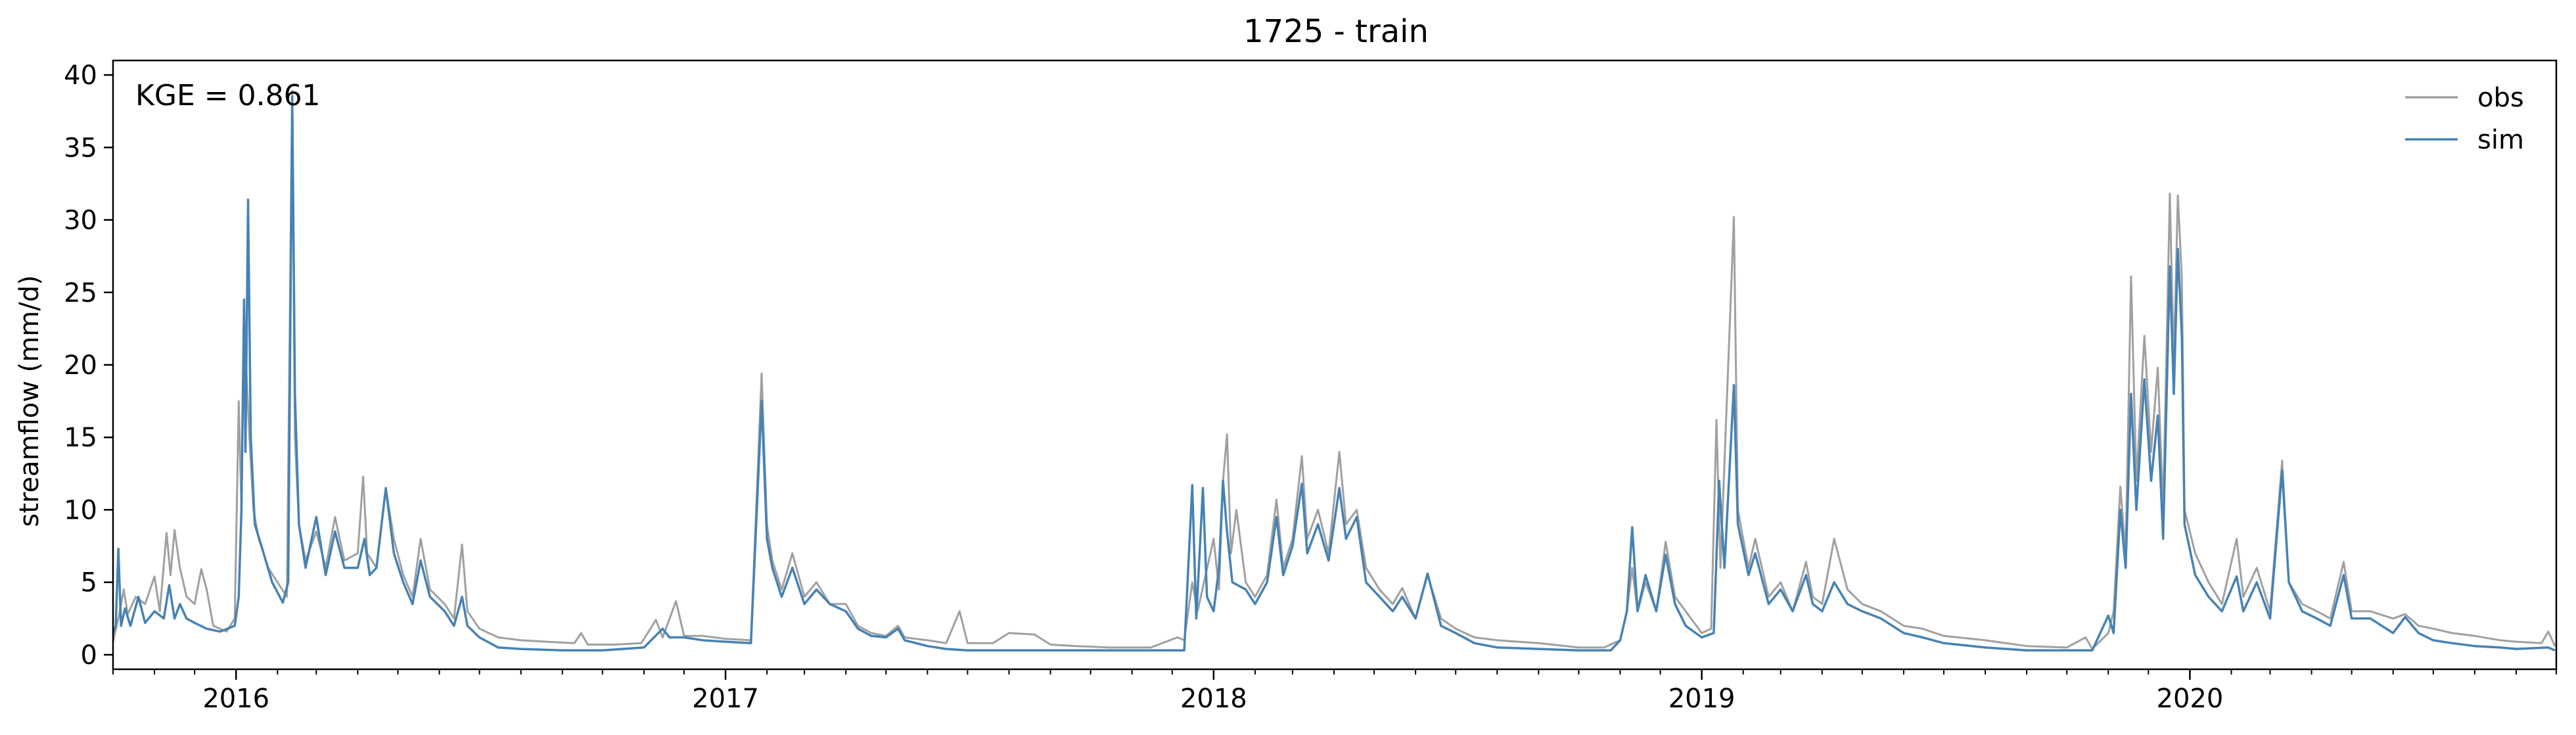 Image resolution: width=2576 pixels, height=735 pixels. Describe the element at coordinates (89, 655) in the screenshot. I see `y-tick-label: 0` at that location.